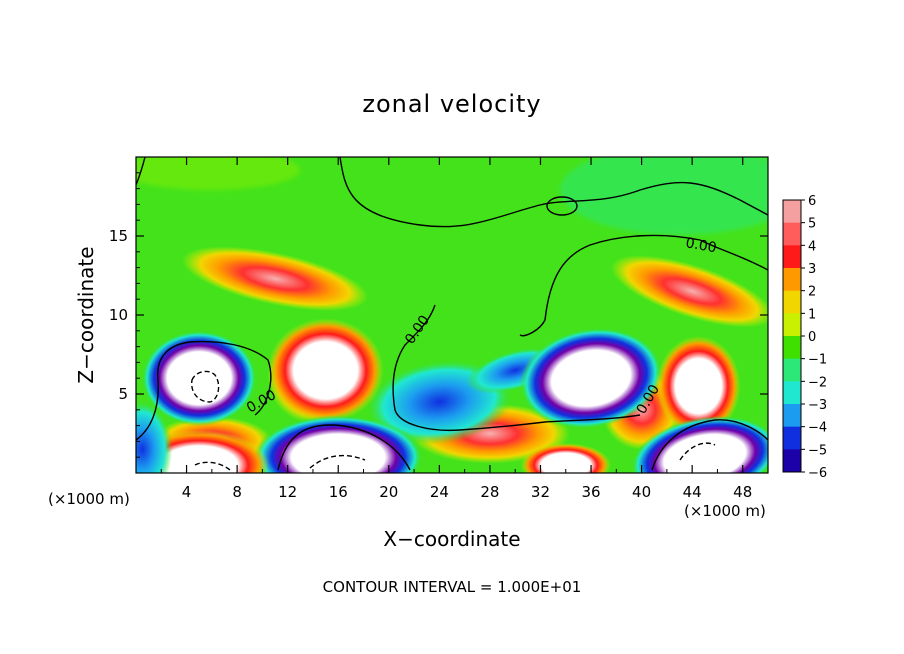 Image resolution: width=904 pixels, height=654 pixels. What do you see at coordinates (439, 492) in the screenshot?
I see `x-tick-label: 24` at bounding box center [439, 492].